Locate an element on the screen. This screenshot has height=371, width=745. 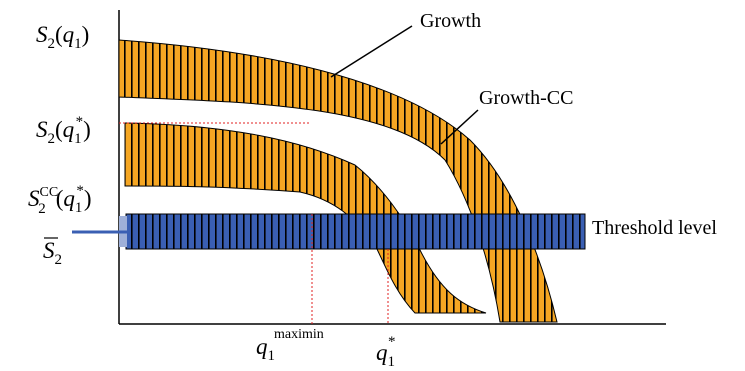
q1-maximin-label: q1maximin is located at coordinates (290, 345).